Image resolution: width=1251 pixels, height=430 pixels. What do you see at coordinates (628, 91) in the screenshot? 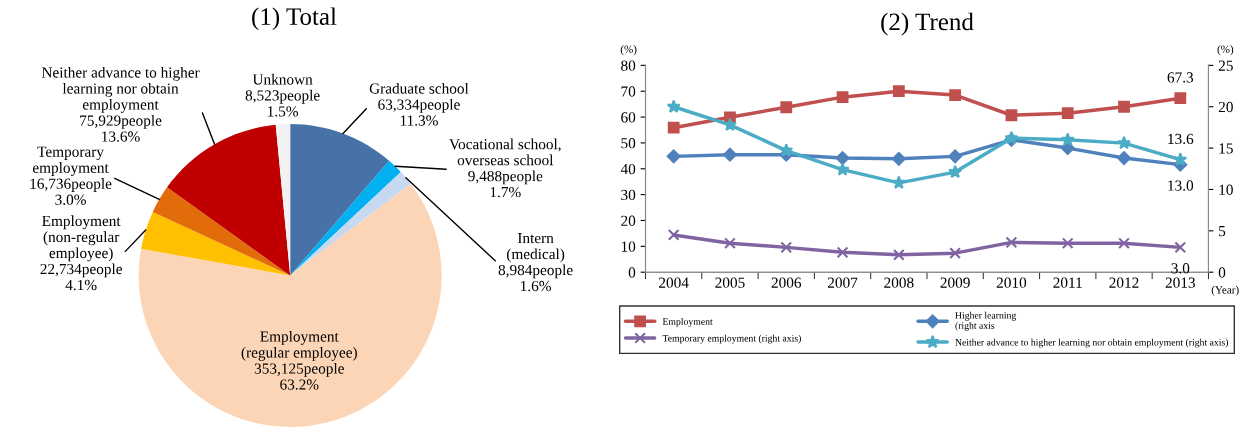
I see `y-tick-label: 70` at bounding box center [628, 91].